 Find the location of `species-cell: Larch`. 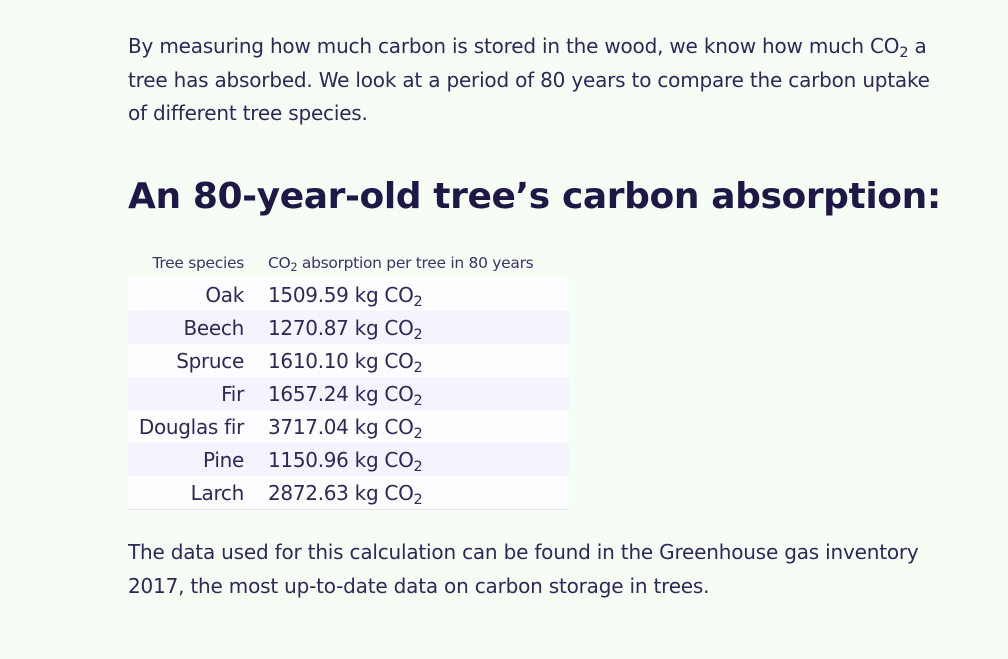

species-cell: Larch is located at coordinates (217, 492).